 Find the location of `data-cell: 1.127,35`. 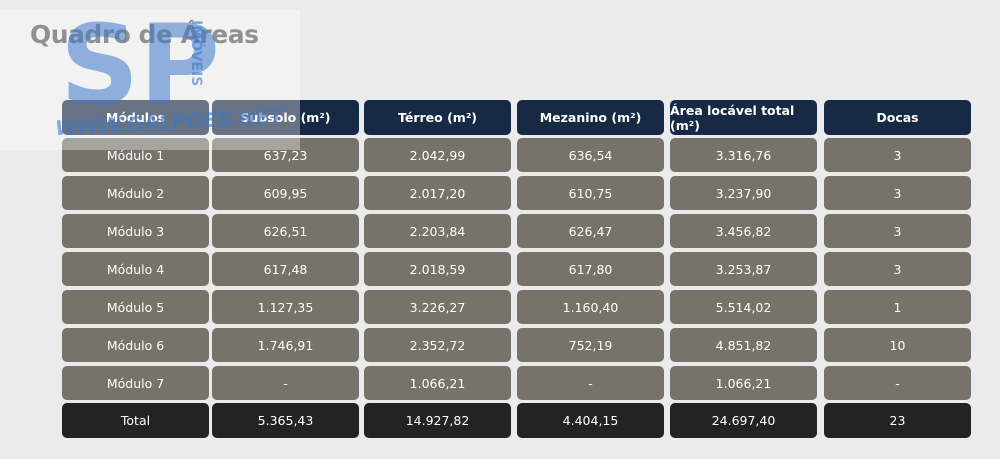

data-cell: 1.127,35 is located at coordinates (285, 307).